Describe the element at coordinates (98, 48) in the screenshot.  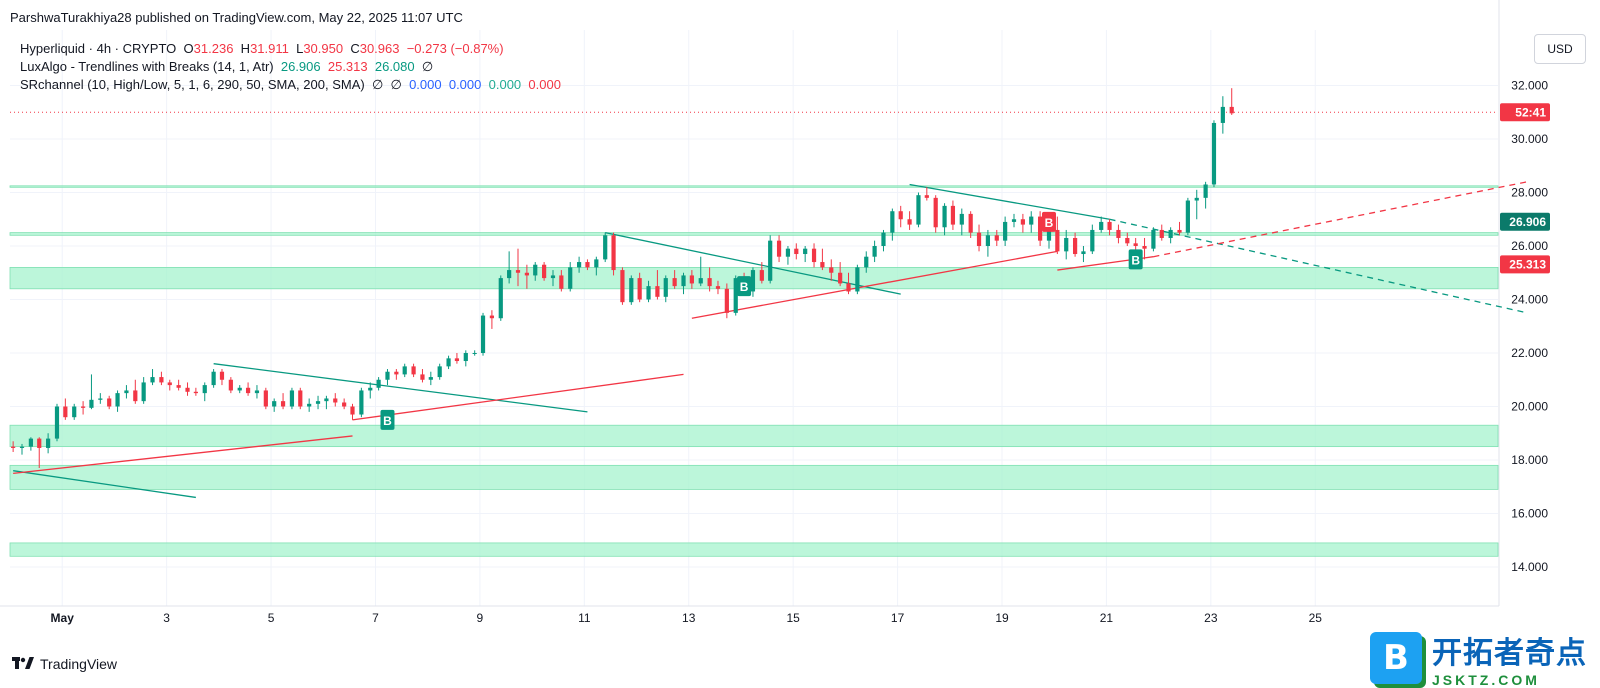
I see `symbol-name: Hyperliquid · 4h · CRYPTO` at that location.